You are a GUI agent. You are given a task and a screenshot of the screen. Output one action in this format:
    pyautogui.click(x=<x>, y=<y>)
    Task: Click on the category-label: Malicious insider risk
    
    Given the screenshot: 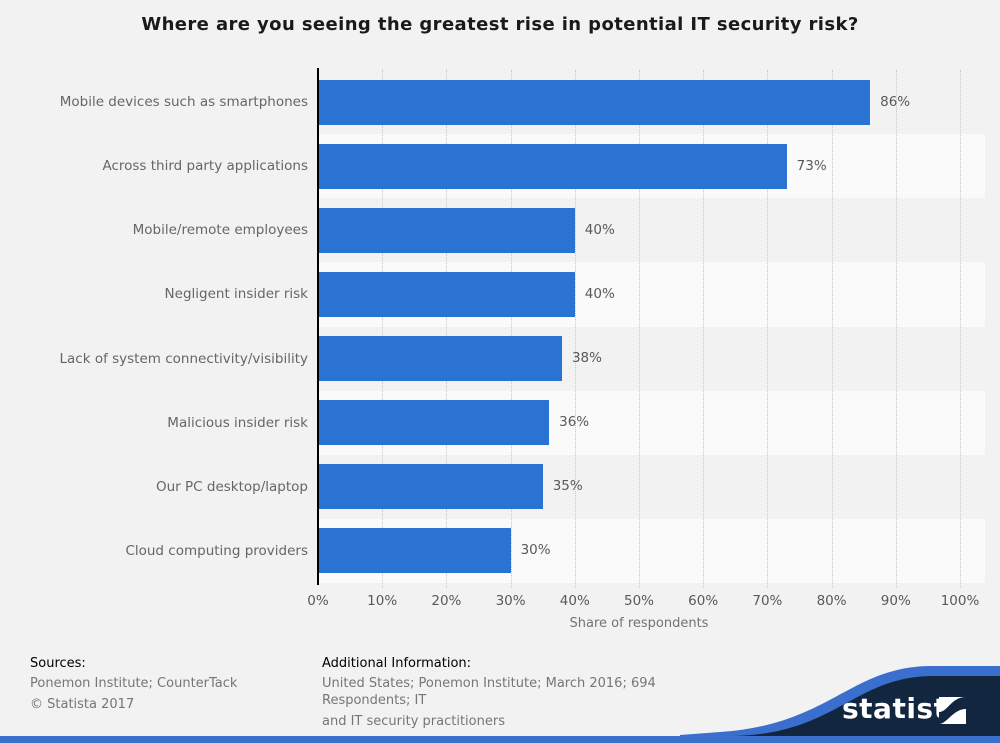 What is the action you would take?
    pyautogui.click(x=237, y=422)
    